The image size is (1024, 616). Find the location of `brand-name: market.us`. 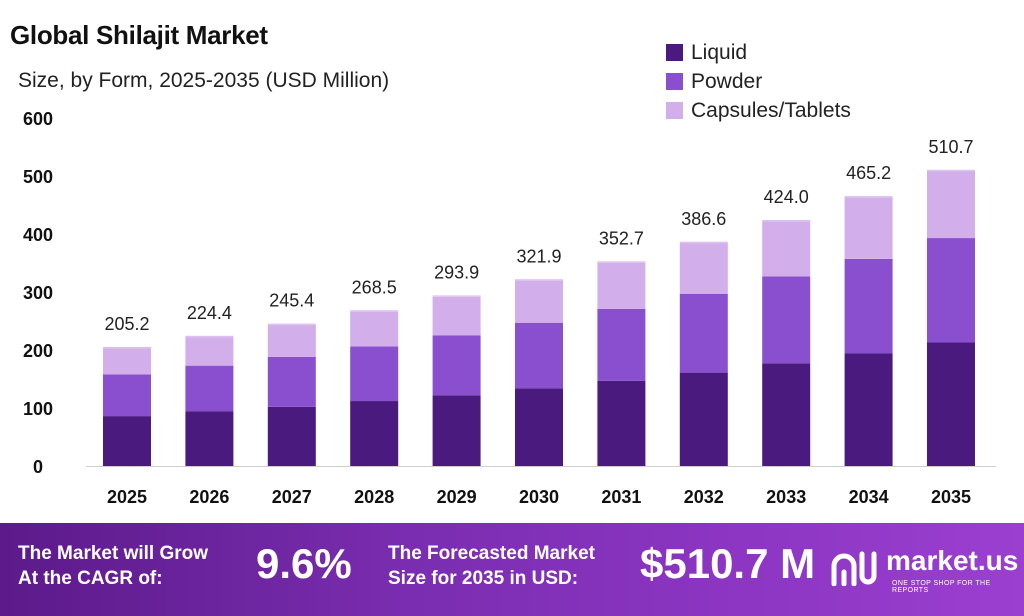

brand-name: market.us is located at coordinates (952, 560).